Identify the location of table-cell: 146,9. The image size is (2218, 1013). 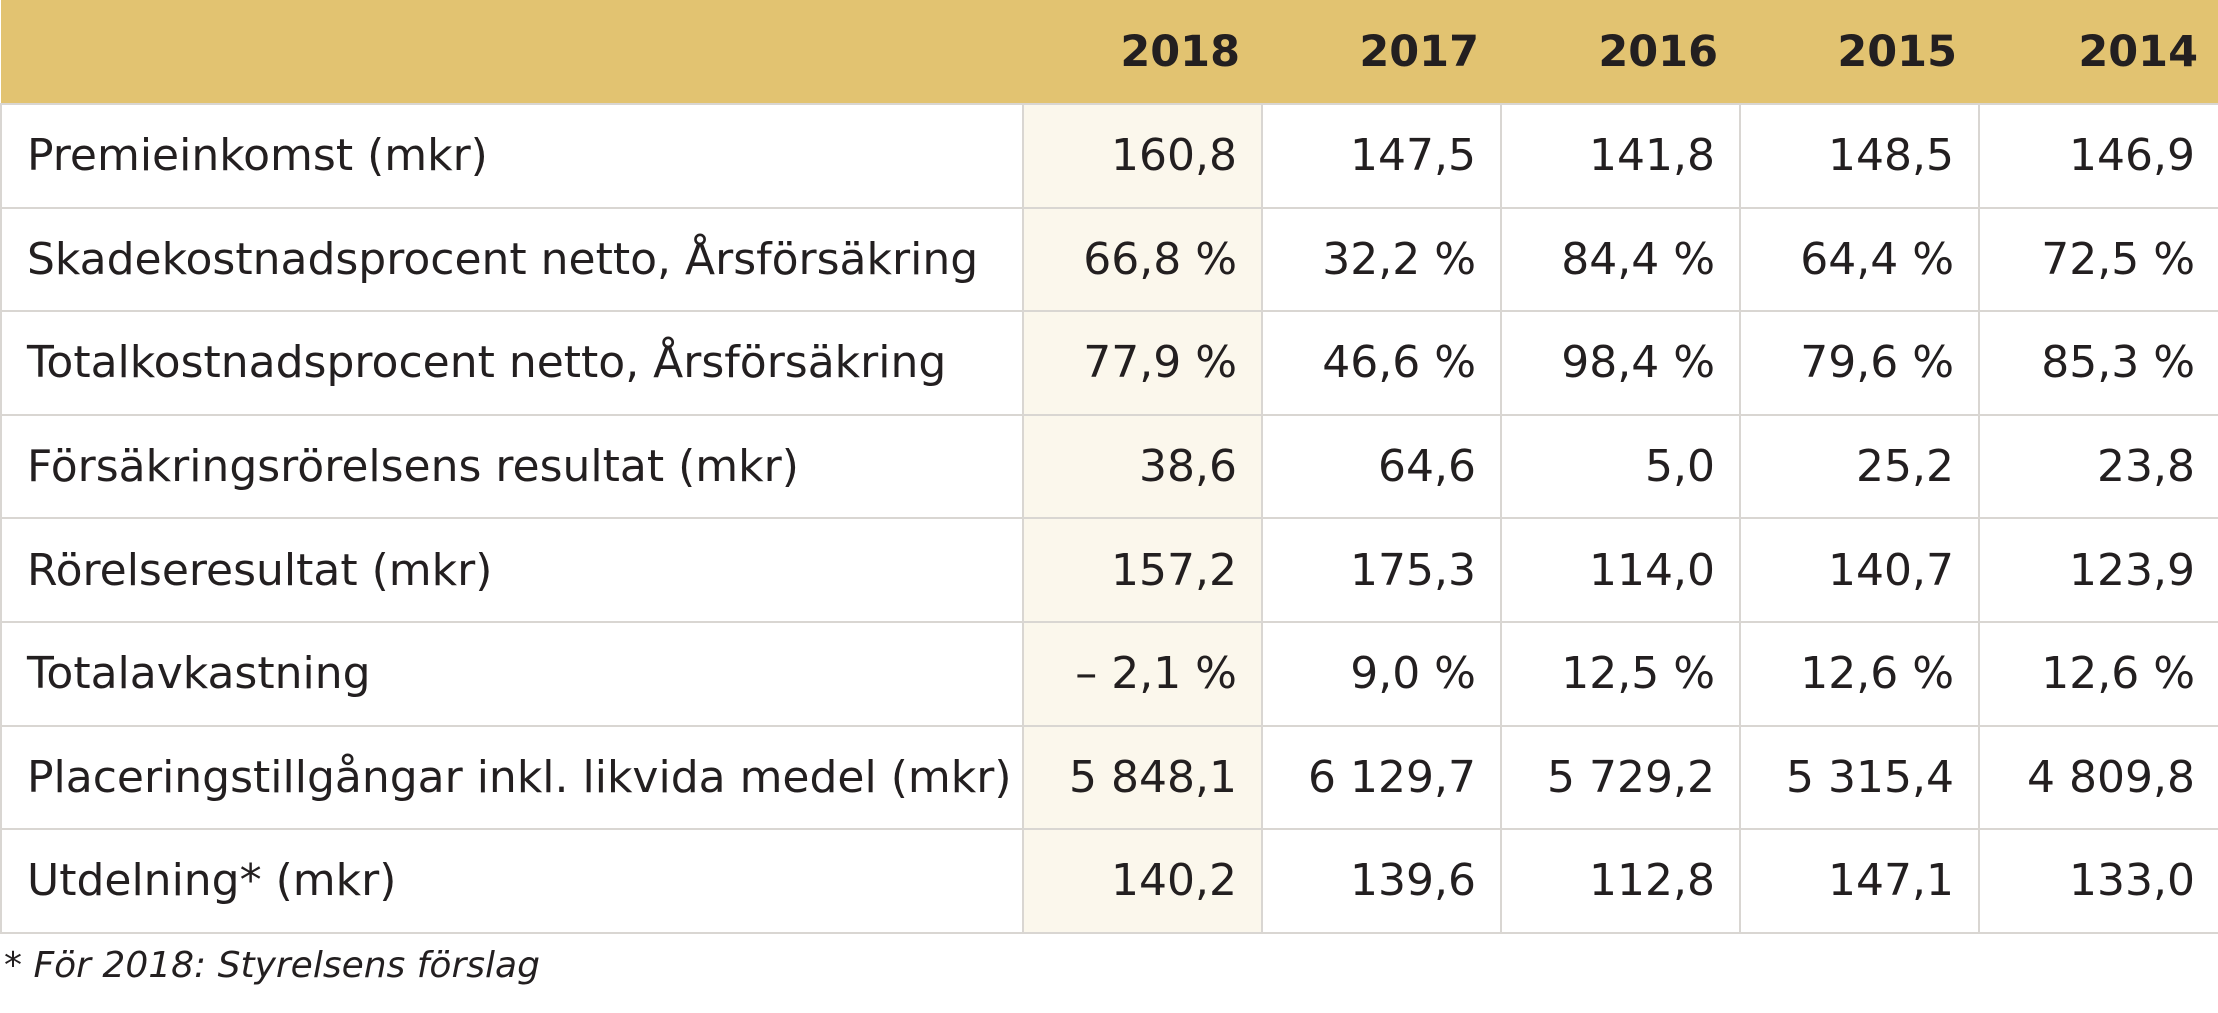
(2098, 156).